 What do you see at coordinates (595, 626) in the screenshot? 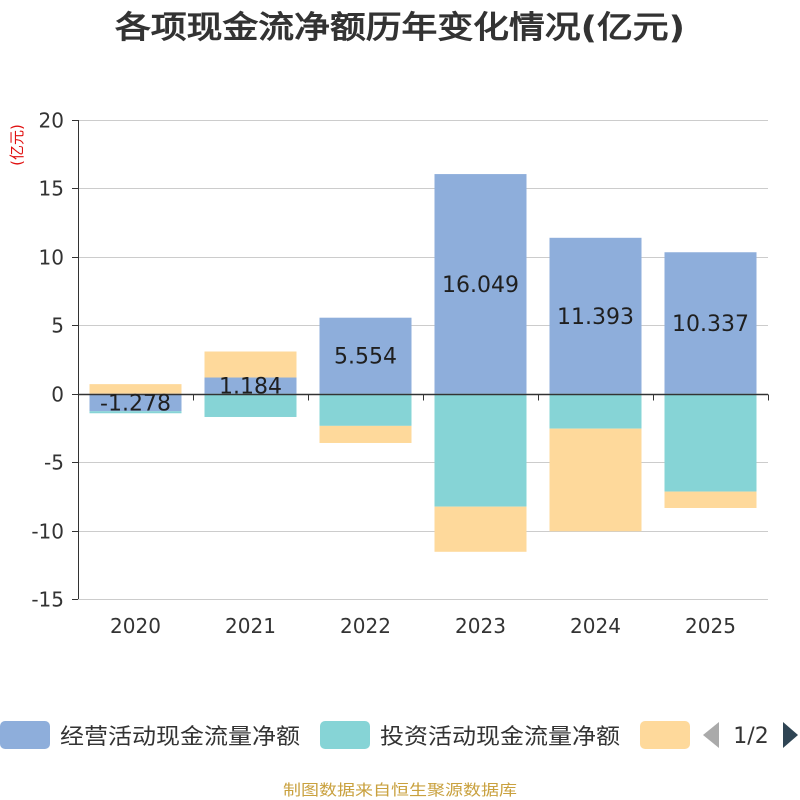
I see `x-tick-label: 2024` at bounding box center [595, 626].